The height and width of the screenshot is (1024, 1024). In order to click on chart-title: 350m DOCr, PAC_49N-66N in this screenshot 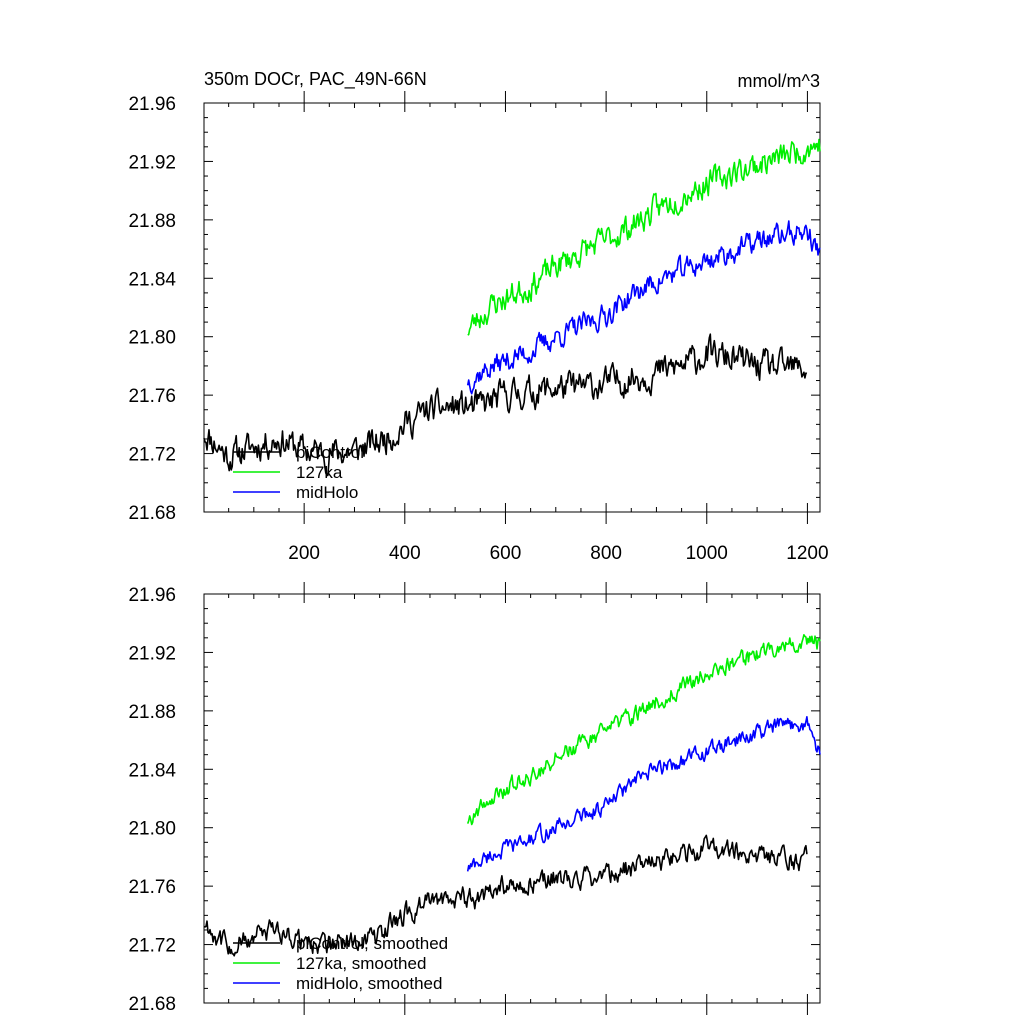, I will do `click(315, 79)`.